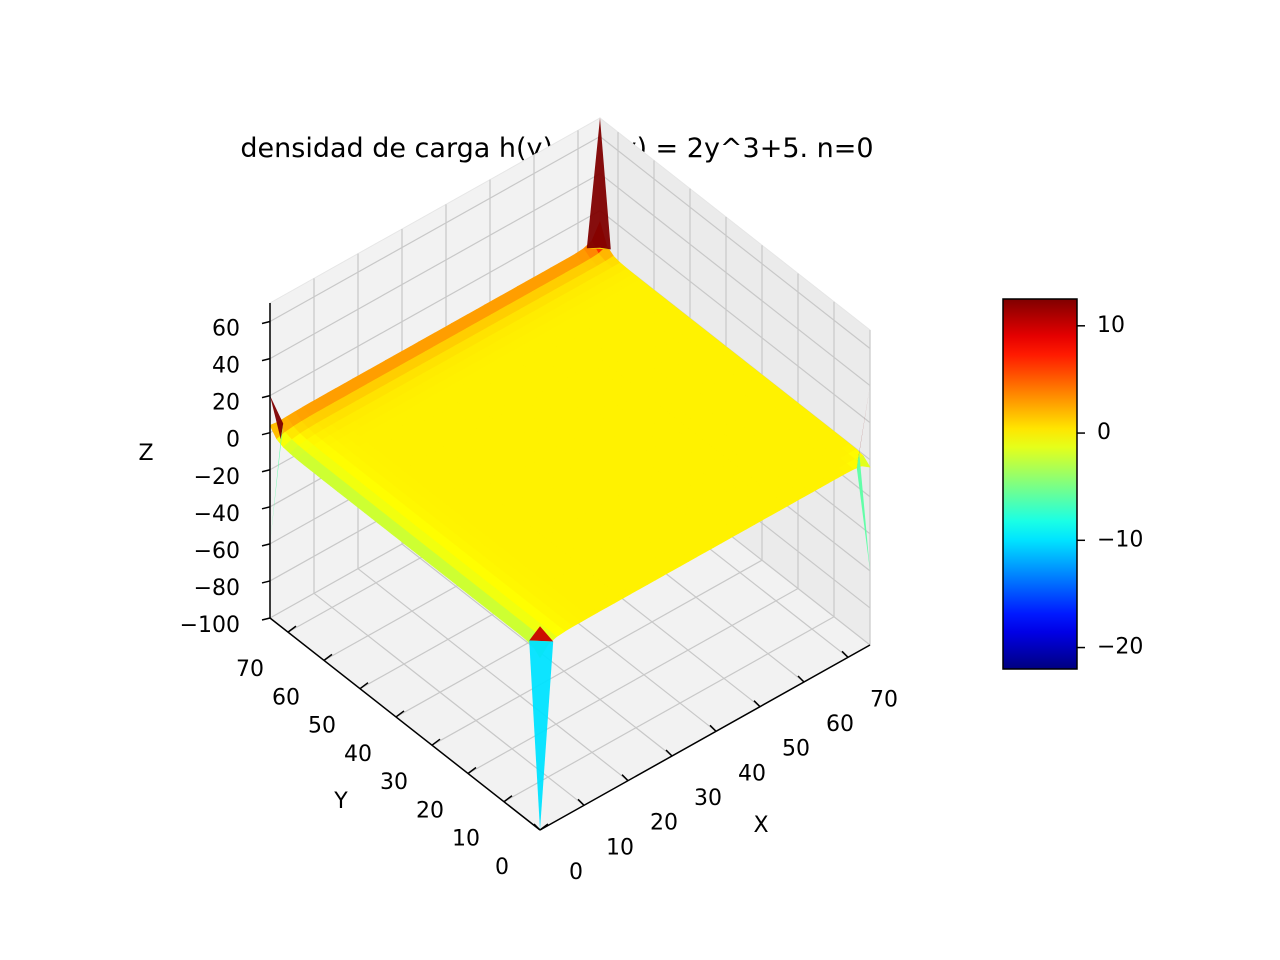 This screenshot has height=960, width=1280. What do you see at coordinates (217, 588) in the screenshot?
I see `z-tick-label: −80` at bounding box center [217, 588].